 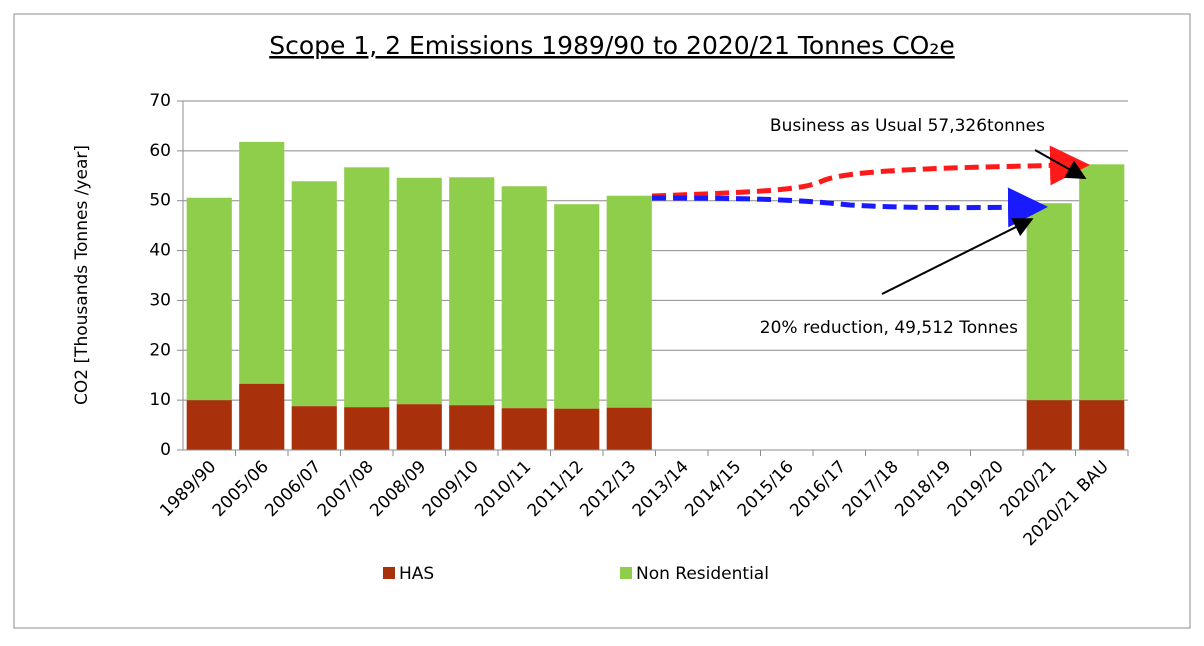 I want to click on y-tick-label: 10, so click(x=160, y=400).